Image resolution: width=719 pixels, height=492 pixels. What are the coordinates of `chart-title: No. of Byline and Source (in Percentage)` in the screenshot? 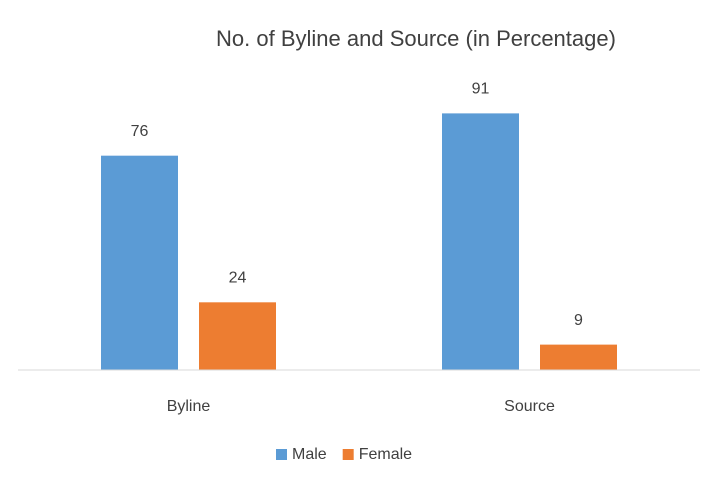 It's located at (416, 38).